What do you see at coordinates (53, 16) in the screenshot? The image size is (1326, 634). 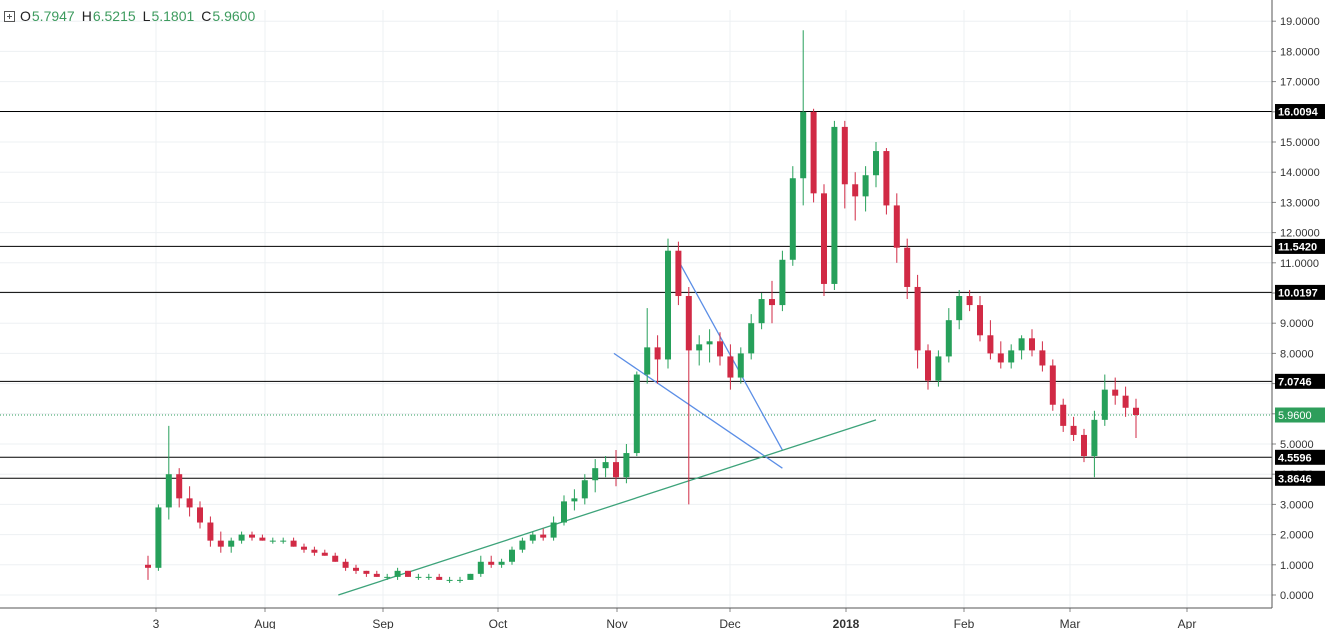 I see `open-value: 5.7947` at bounding box center [53, 16].